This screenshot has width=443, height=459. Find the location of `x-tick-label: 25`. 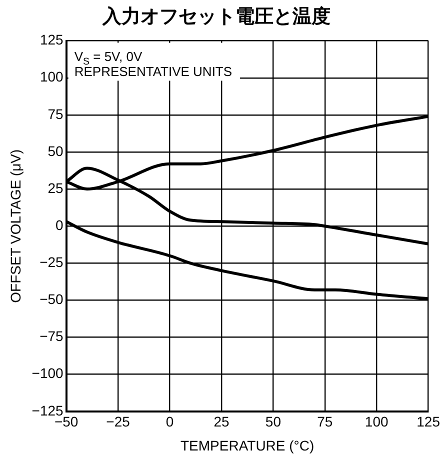

x-tick-label: 25 is located at coordinates (222, 422).